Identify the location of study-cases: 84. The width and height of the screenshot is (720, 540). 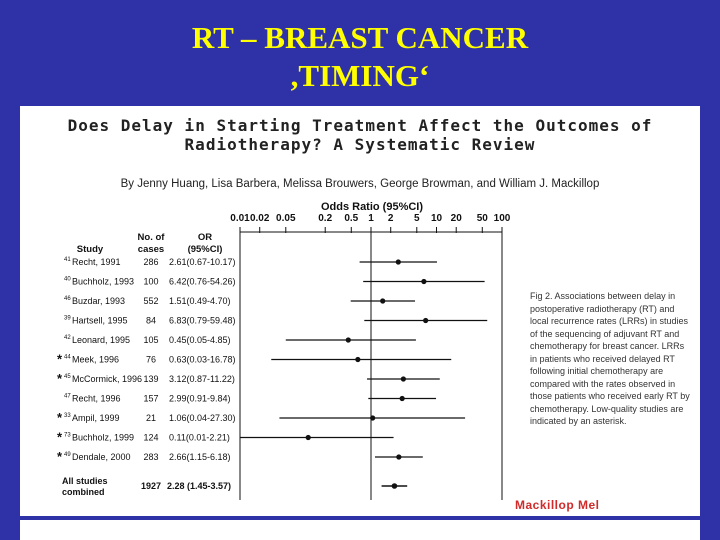
(151, 321).